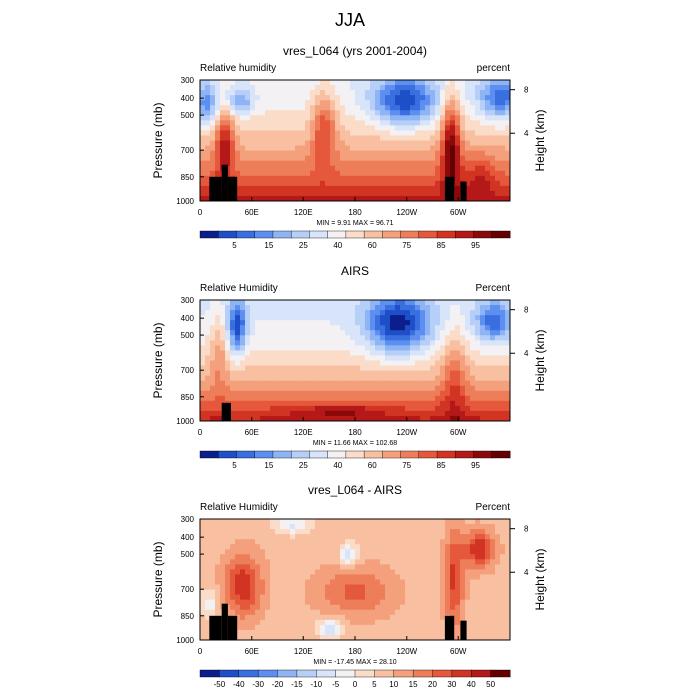  What do you see at coordinates (227, 234) in the screenshot?
I see `colorbar-swatch` at bounding box center [227, 234].